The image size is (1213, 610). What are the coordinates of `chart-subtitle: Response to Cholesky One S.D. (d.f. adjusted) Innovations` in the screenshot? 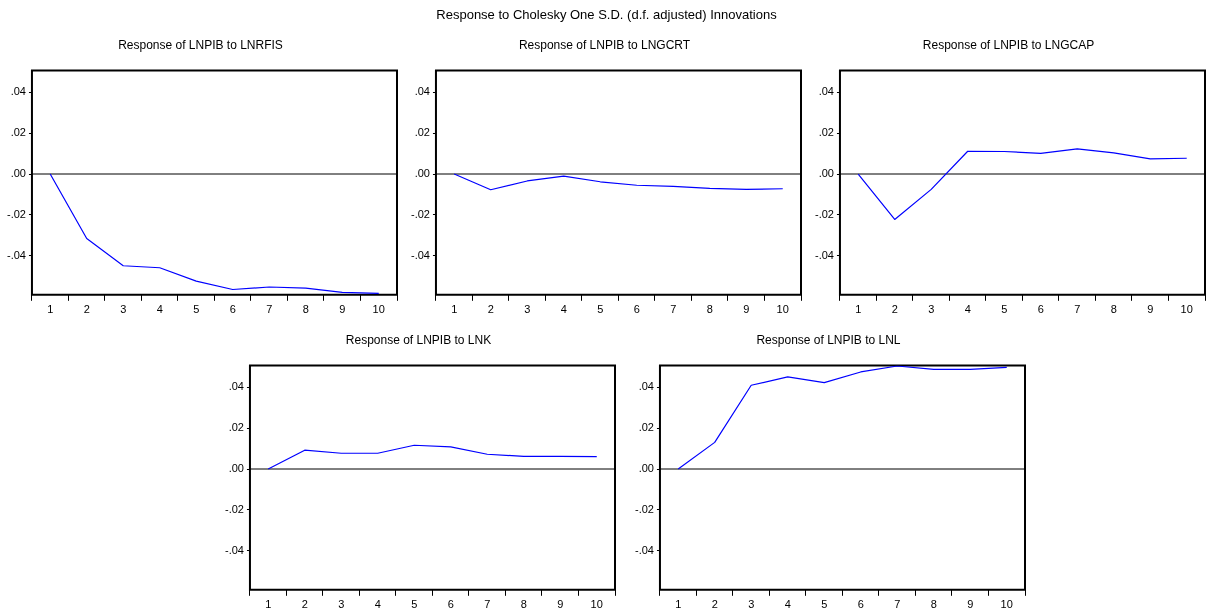 It's located at (606, 14).